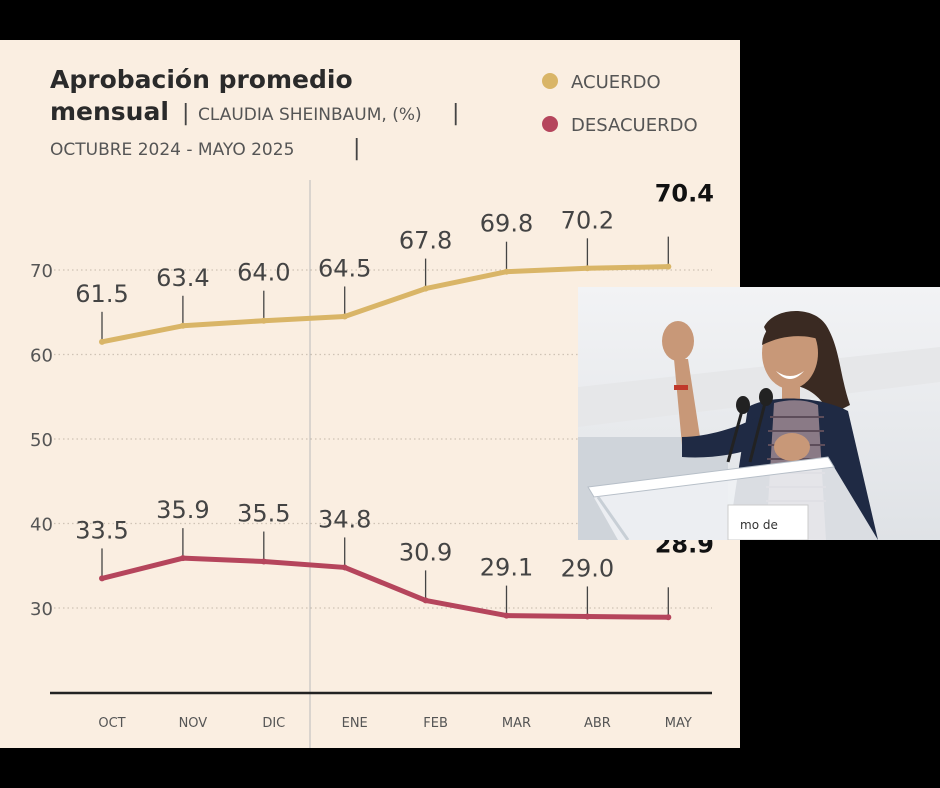 The height and width of the screenshot is (788, 940). What do you see at coordinates (41, 271) in the screenshot?
I see `y-tick-label: 70` at bounding box center [41, 271].